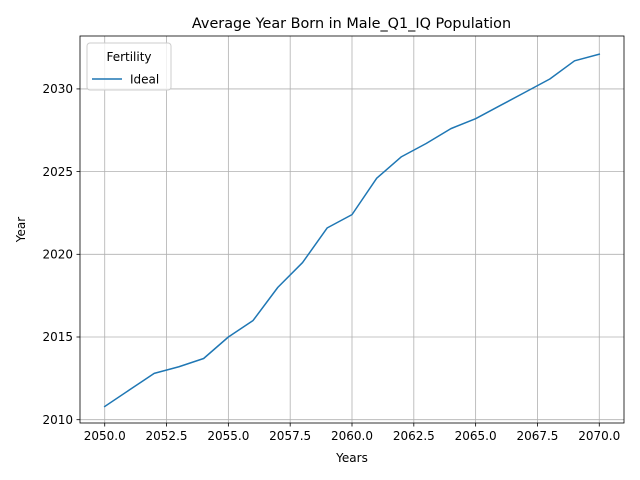 This screenshot has width=640, height=480. I want to click on x-tick-label: 2057.5, so click(290, 436).